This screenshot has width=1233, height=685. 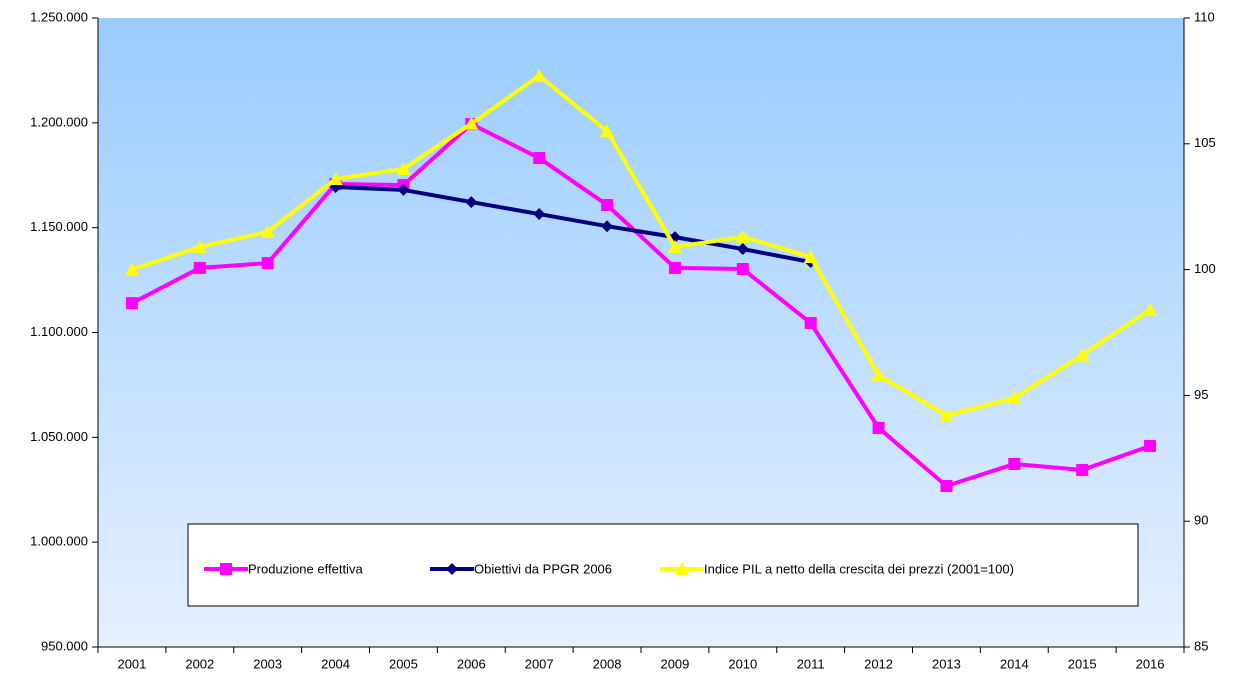 I want to click on x-tick-label: 2002, so click(x=199, y=663).